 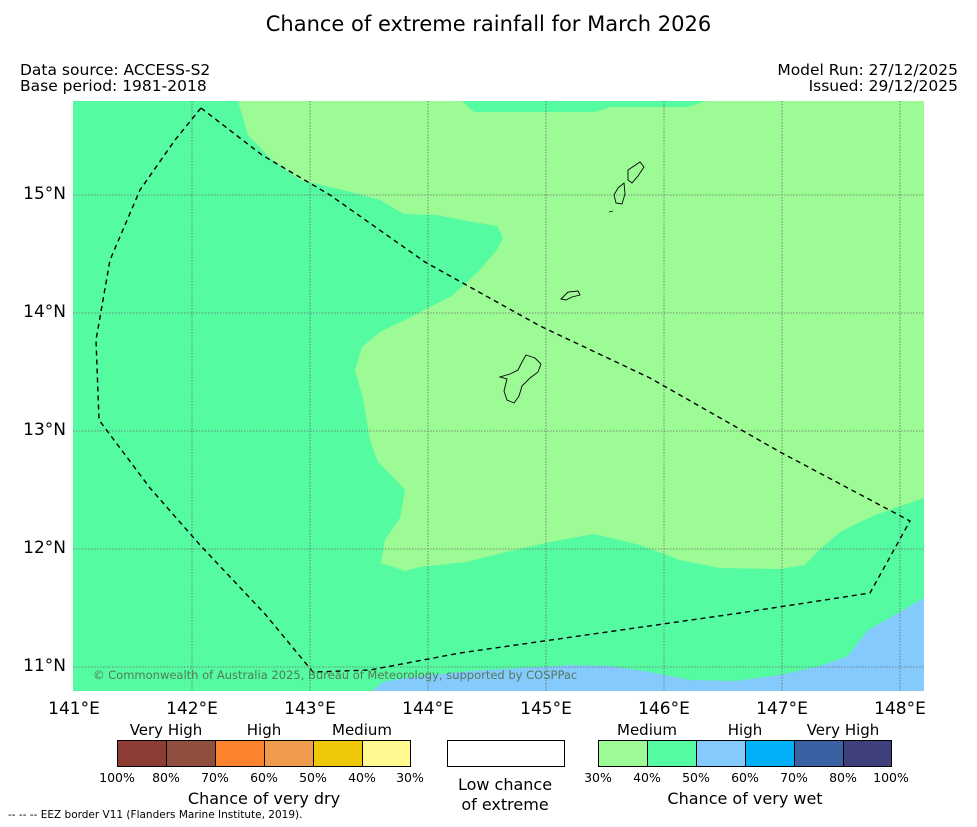 What do you see at coordinates (362, 730) in the screenshot?
I see `dry-medium-label: Medium` at bounding box center [362, 730].